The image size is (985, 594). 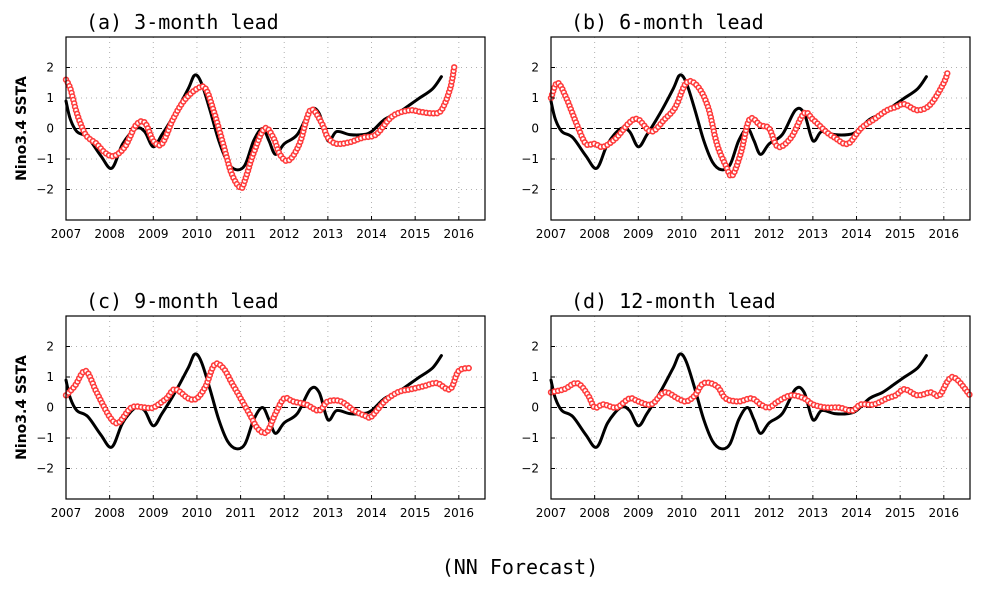 What do you see at coordinates (182, 301) in the screenshot?
I see `chart-title: (c) 9-month lead` at bounding box center [182, 301].